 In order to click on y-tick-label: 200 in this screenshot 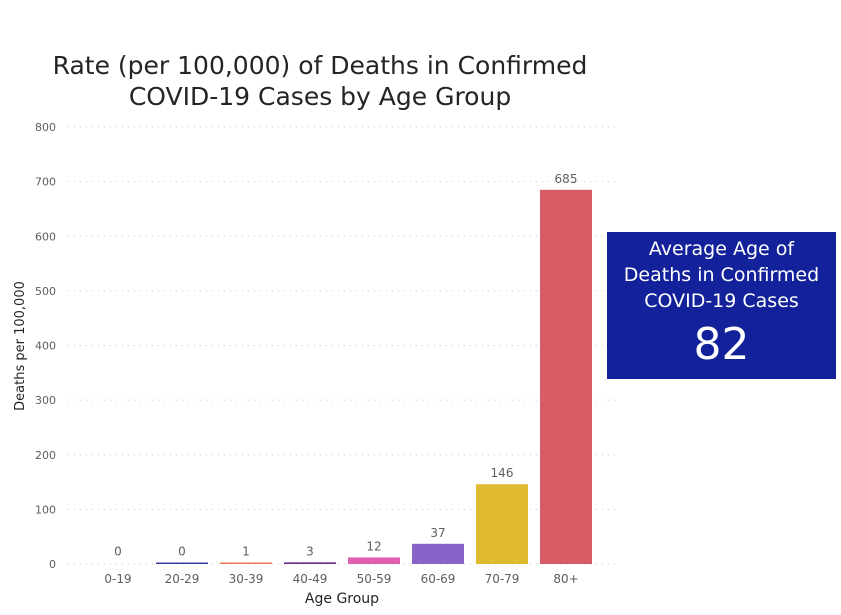, I will do `click(45, 455)`.